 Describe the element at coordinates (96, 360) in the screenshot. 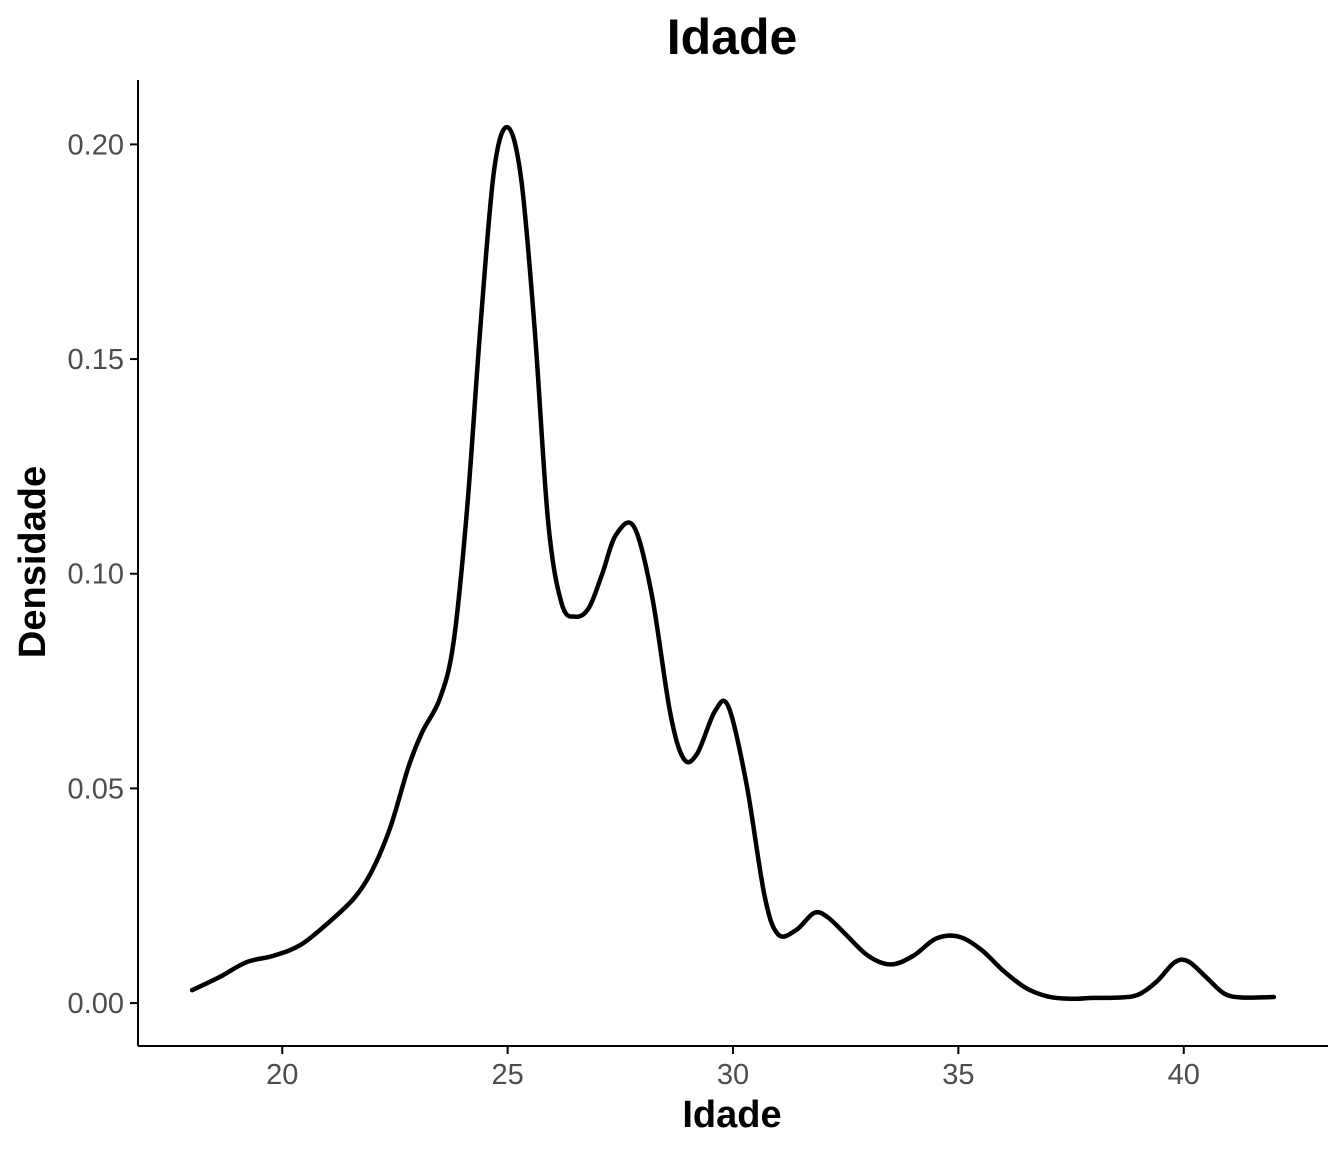

I see `y-tick-label: 0.15` at that location.